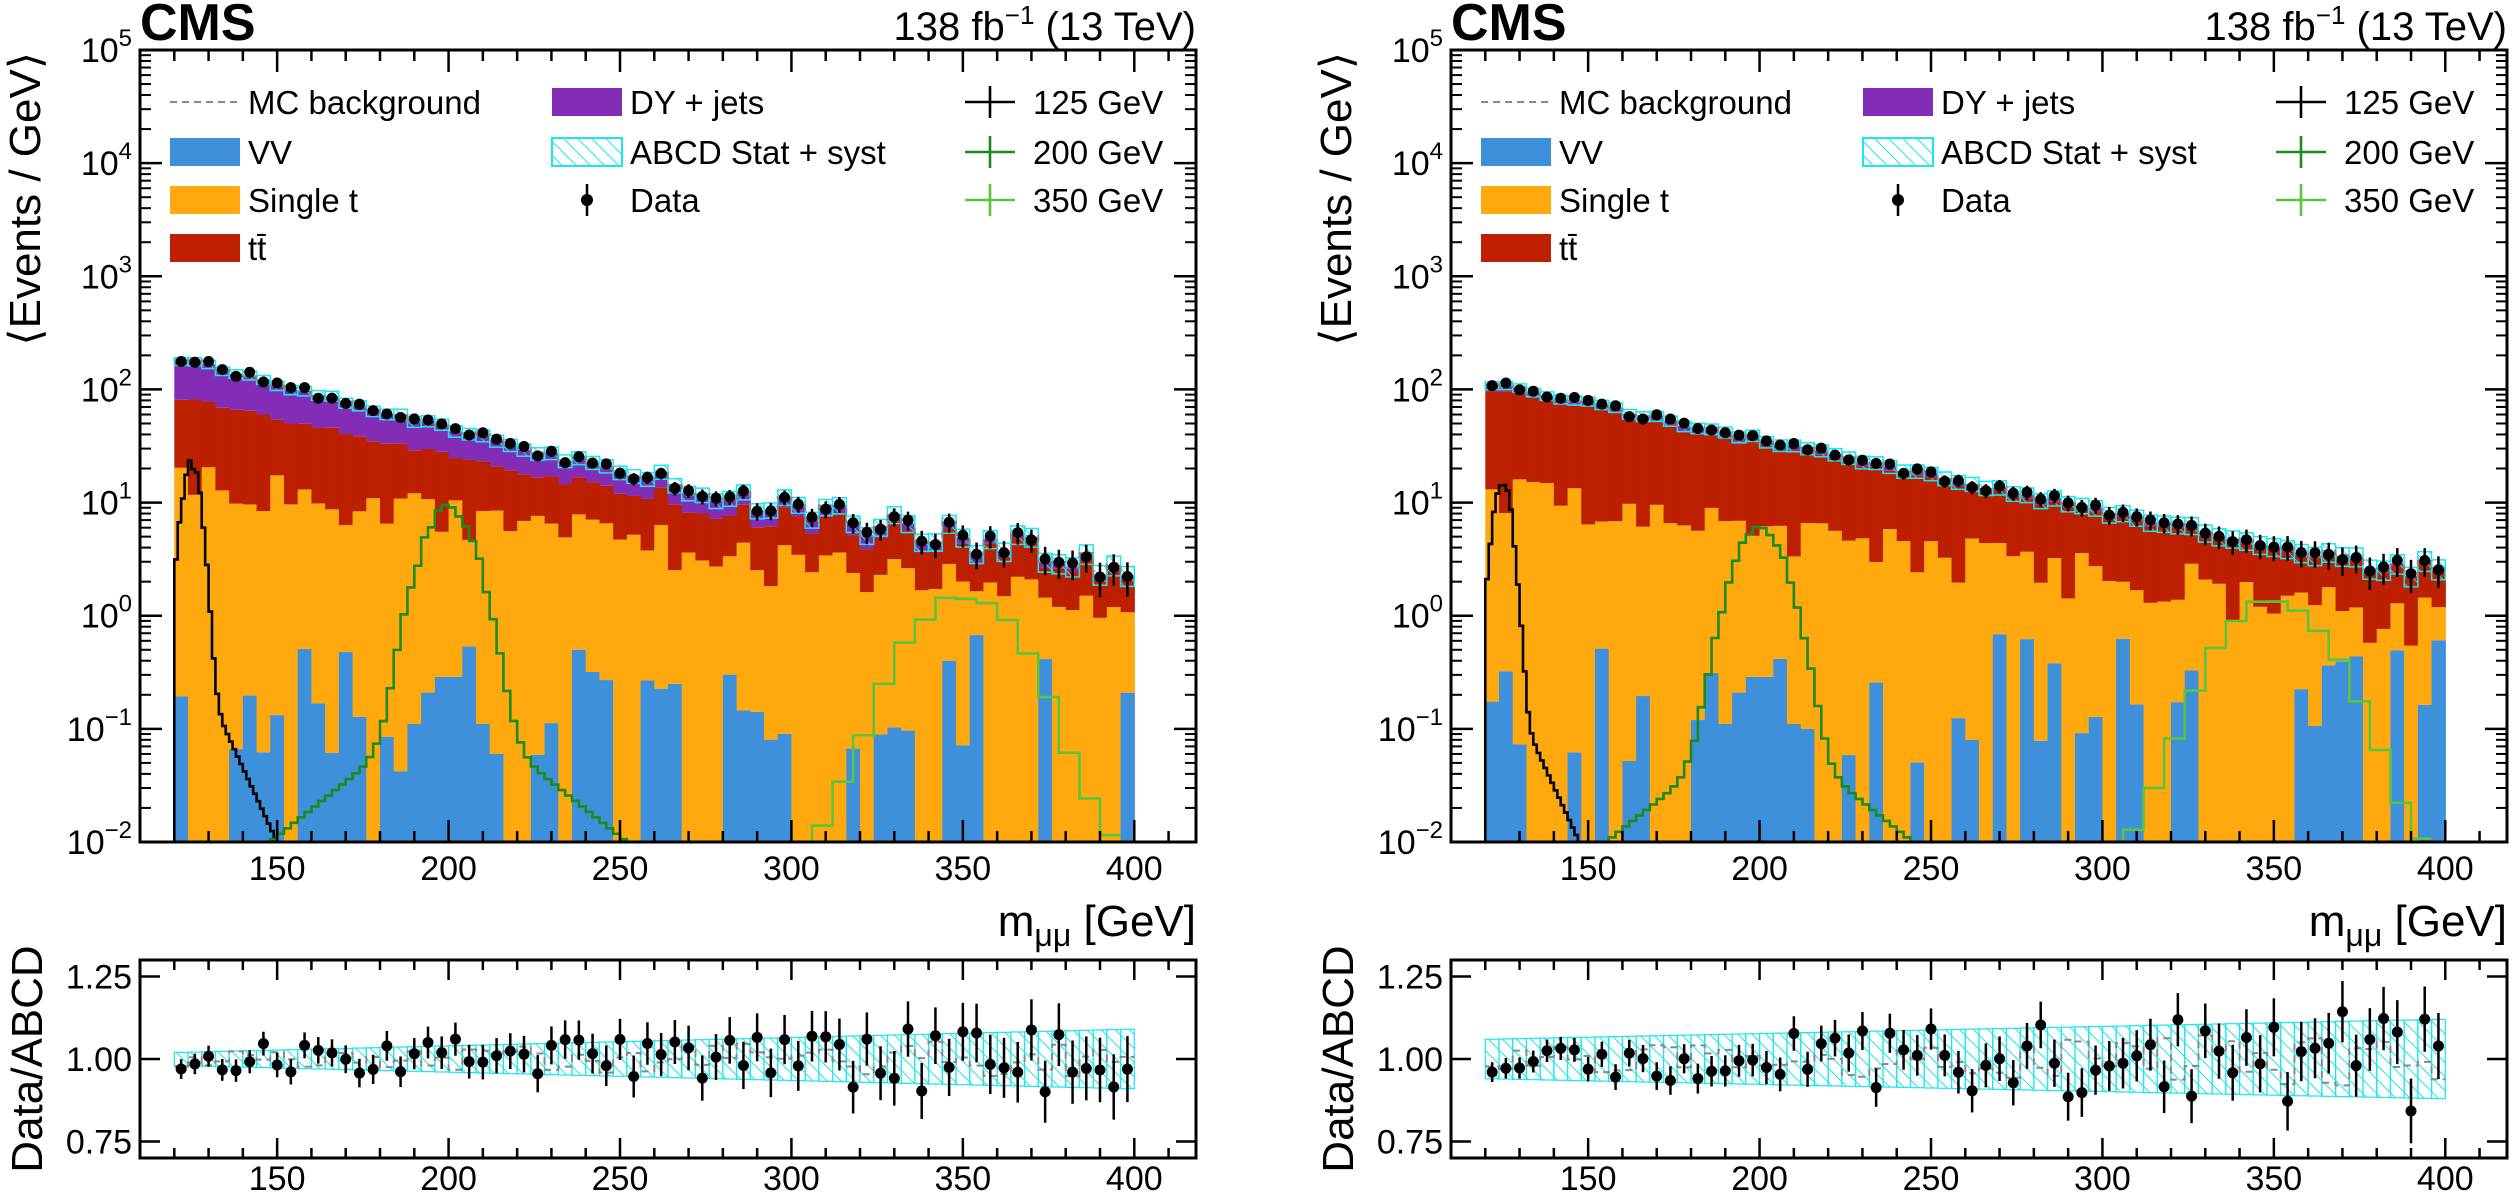 This screenshot has height=1194, width=2513. I want to click on y-tick-label: 10¹, so click(106, 500).